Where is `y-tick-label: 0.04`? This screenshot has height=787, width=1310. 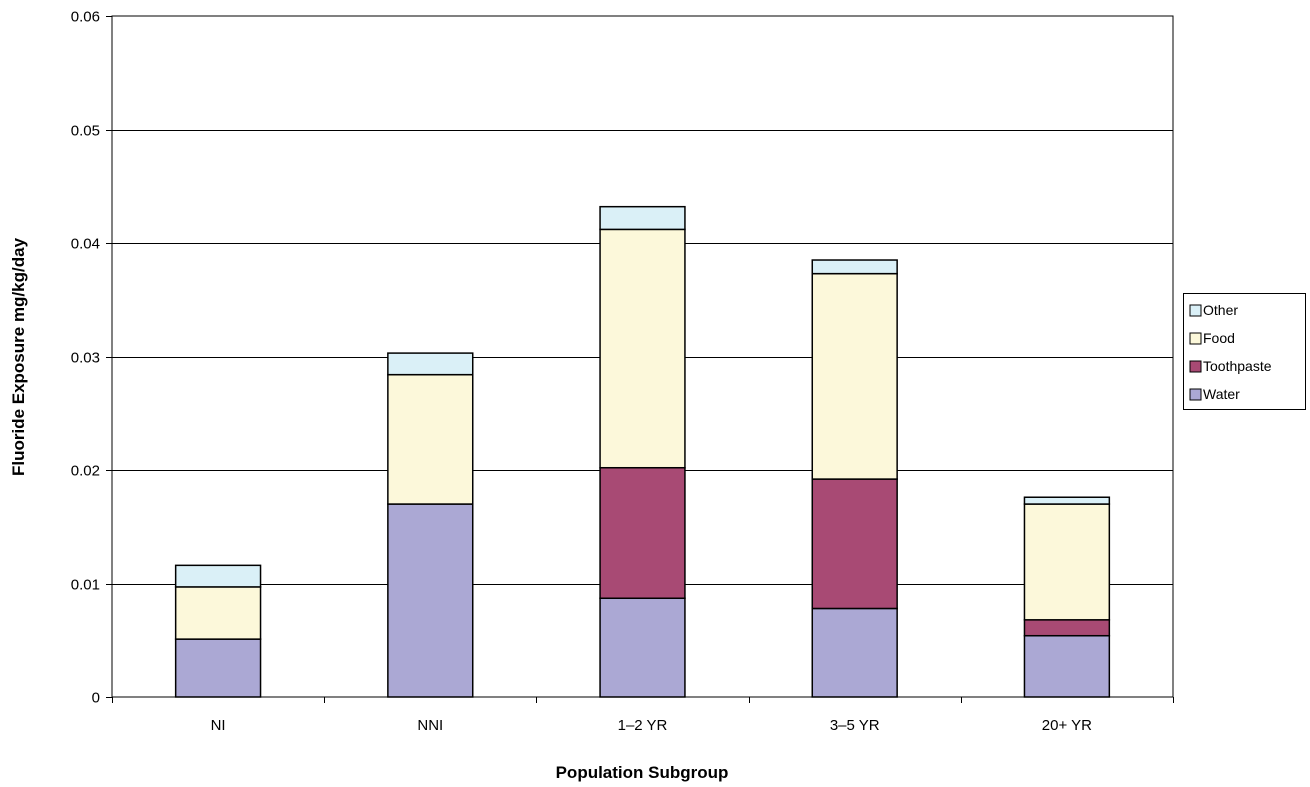
y-tick-label: 0.04 is located at coordinates (85, 244).